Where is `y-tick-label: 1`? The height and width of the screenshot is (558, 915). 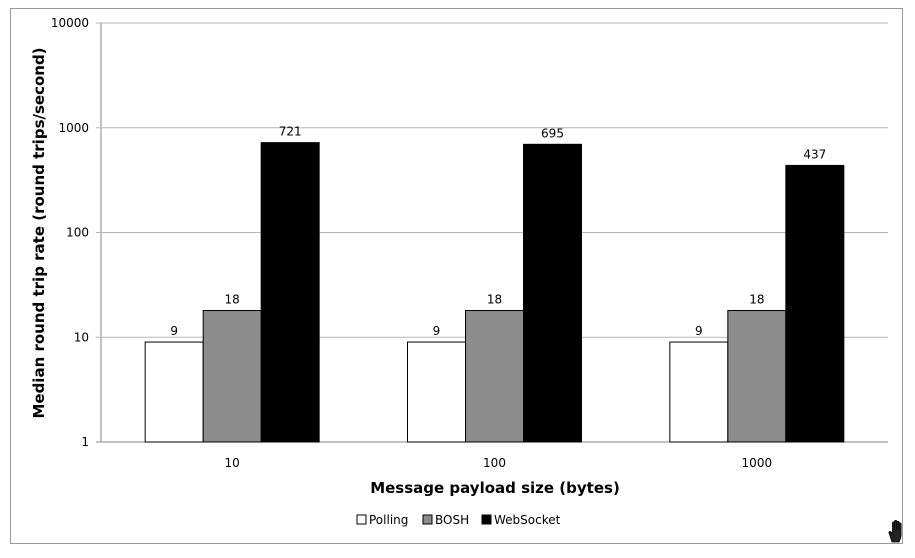
y-tick-label: 1 is located at coordinates (85, 442).